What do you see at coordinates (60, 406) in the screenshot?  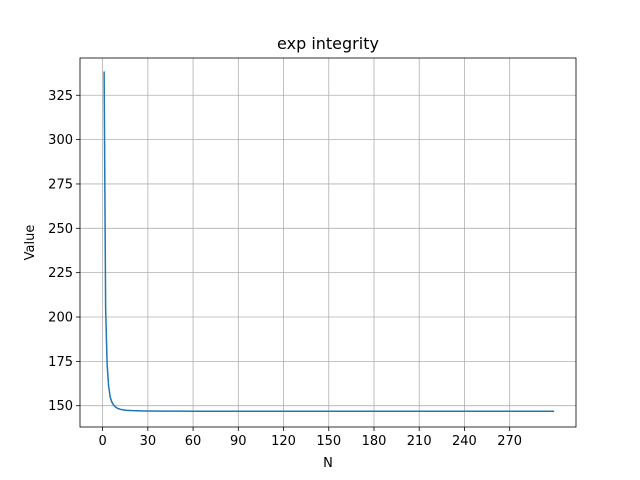 I see `y-tick-label: 150` at bounding box center [60, 406].